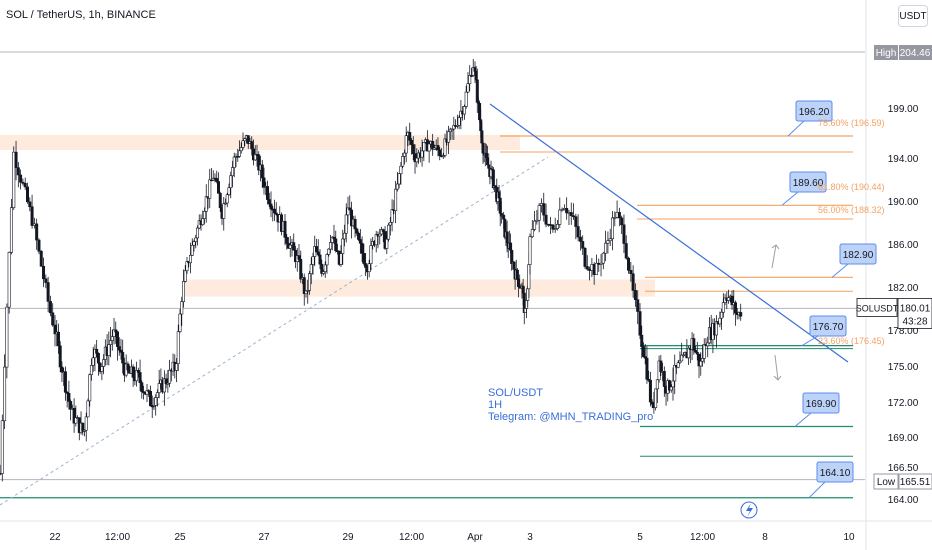 This screenshot has height=550, width=932. I want to click on supply-demand-zone, so click(260, 142).